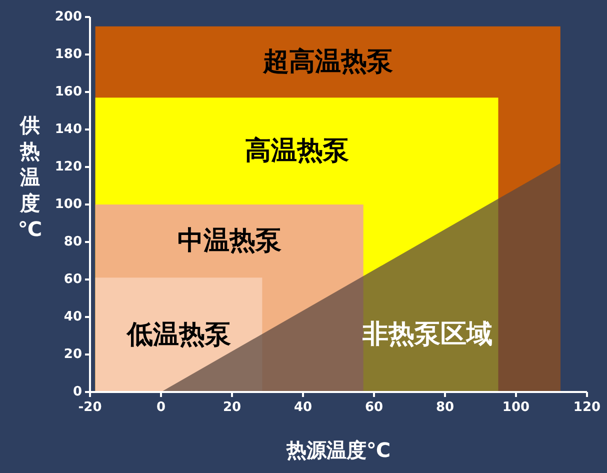  Describe the element at coordinates (587, 407) in the screenshot. I see `x-tick-label: 120` at that location.